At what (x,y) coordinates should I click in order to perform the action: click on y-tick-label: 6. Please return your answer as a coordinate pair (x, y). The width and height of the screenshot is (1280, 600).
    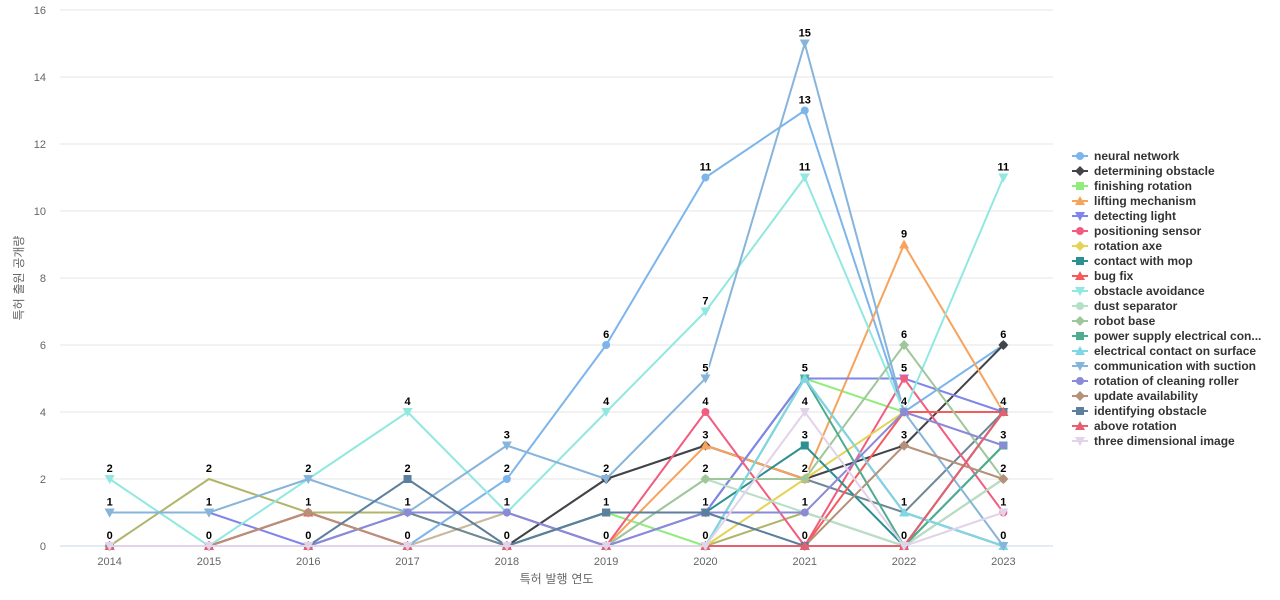
    Looking at the image, I should click on (43, 346).